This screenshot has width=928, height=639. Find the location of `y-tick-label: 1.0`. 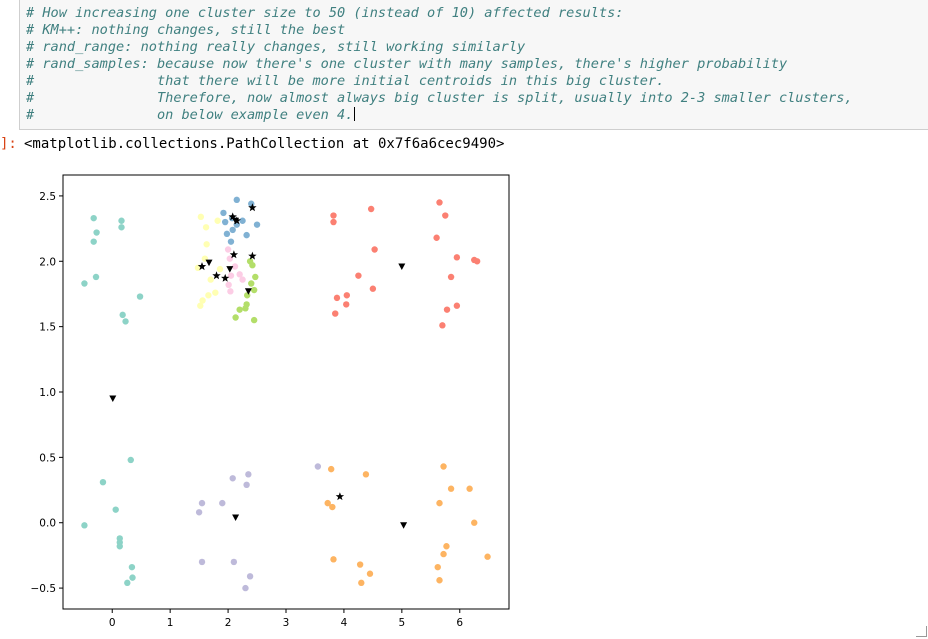

y-tick-label: 1.0 is located at coordinates (47, 393).